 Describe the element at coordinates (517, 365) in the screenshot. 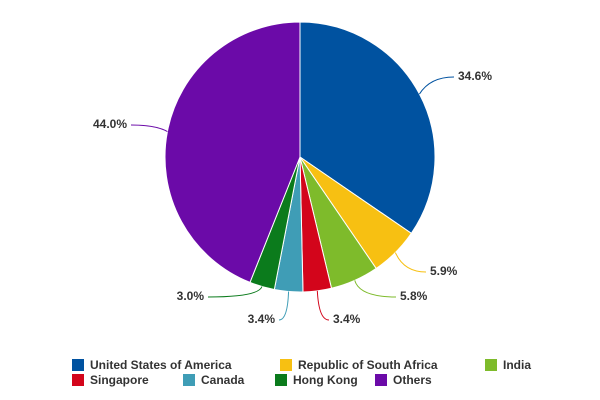

I see `legend-label: India` at that location.